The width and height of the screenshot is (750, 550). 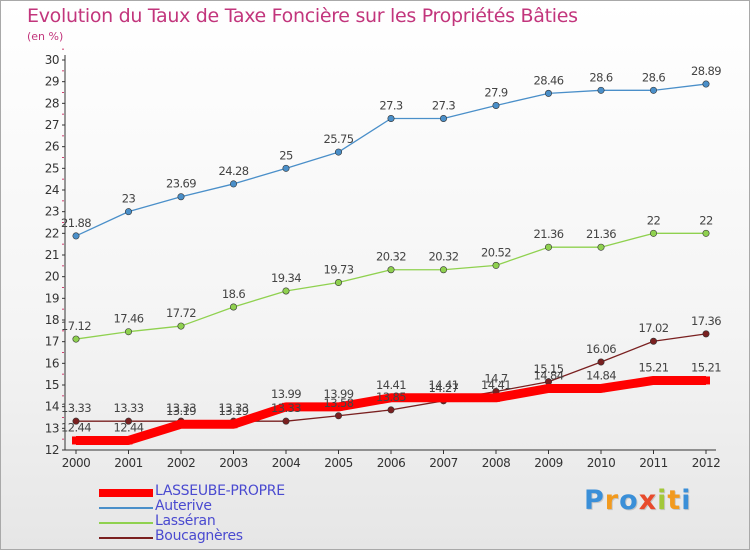 What do you see at coordinates (52, 428) in the screenshot?
I see `y-tick-label: 13` at bounding box center [52, 428].